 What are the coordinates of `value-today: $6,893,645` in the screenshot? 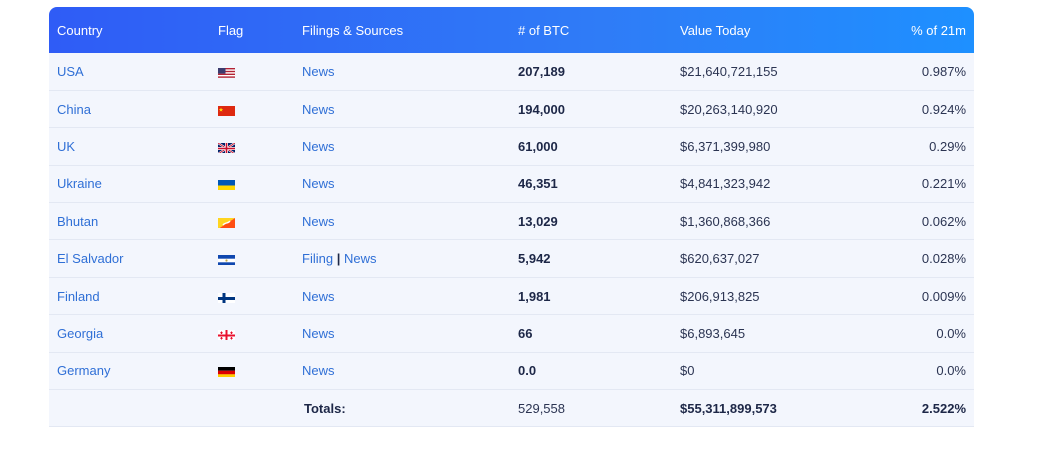 It's located at (713, 333).